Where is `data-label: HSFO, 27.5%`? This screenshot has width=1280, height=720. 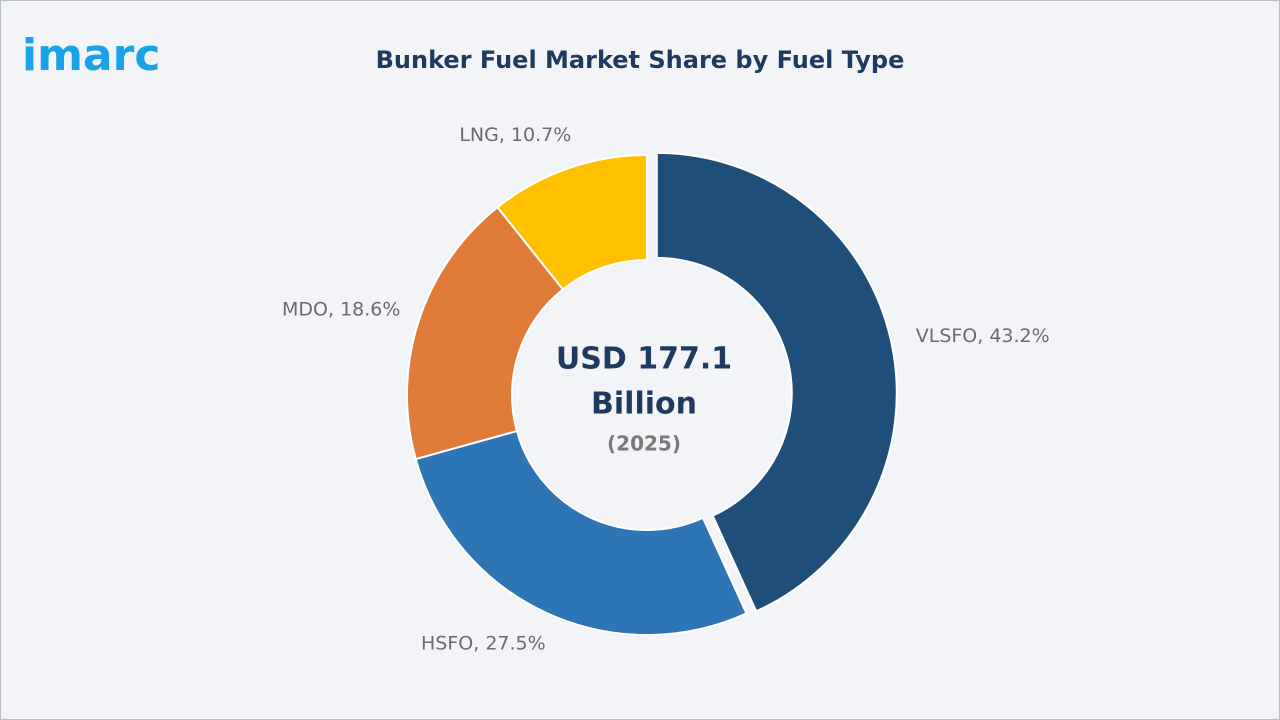
data-label: HSFO, 27.5% is located at coordinates (483, 644).